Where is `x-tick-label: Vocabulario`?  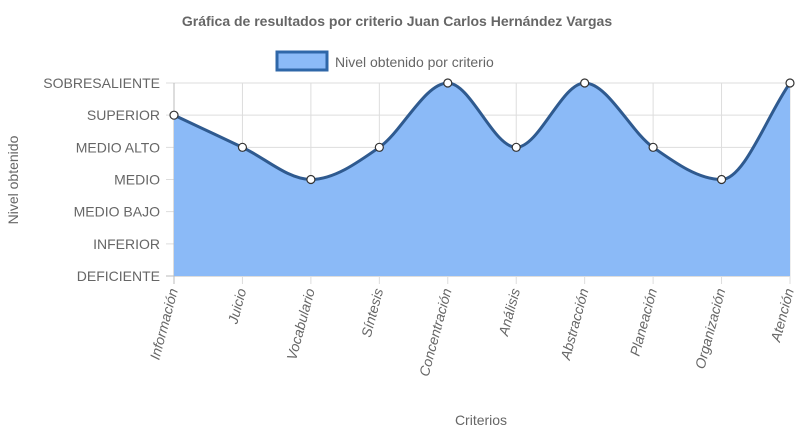
x-tick-label: Vocabulario is located at coordinates (300, 323).